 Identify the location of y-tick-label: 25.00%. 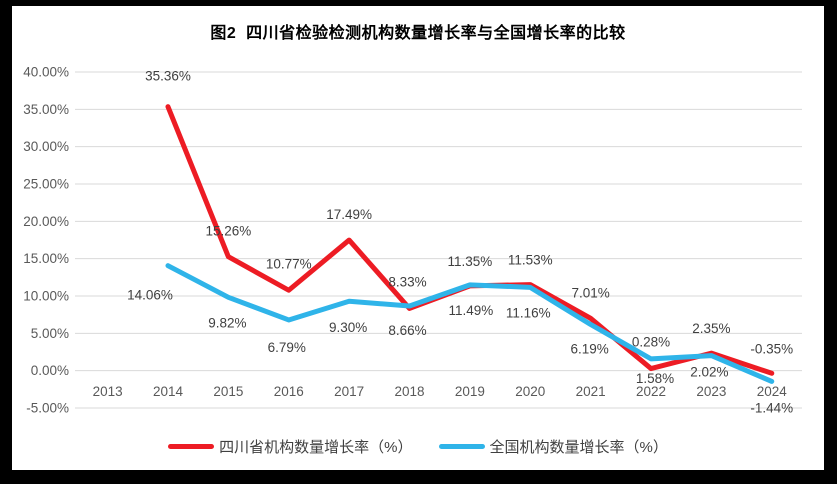
(46, 184).